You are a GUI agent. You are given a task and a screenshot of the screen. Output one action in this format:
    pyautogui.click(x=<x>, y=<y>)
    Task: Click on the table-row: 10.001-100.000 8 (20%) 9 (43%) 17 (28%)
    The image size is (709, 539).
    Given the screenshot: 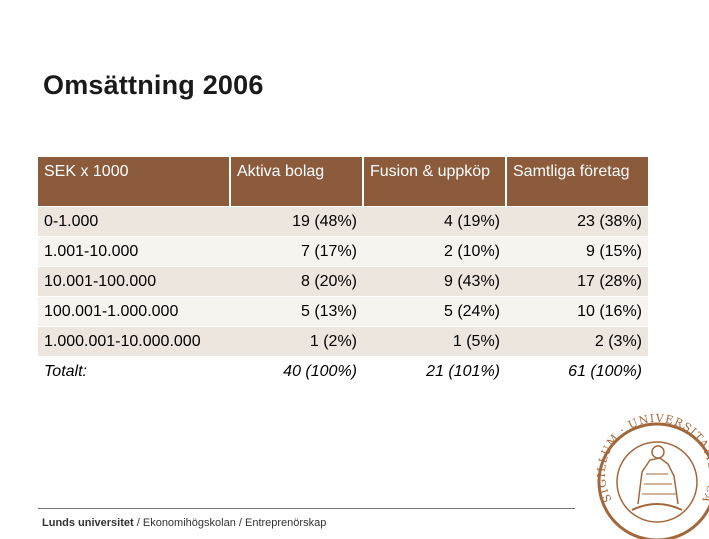 What is the action you would take?
    pyautogui.click(x=343, y=281)
    